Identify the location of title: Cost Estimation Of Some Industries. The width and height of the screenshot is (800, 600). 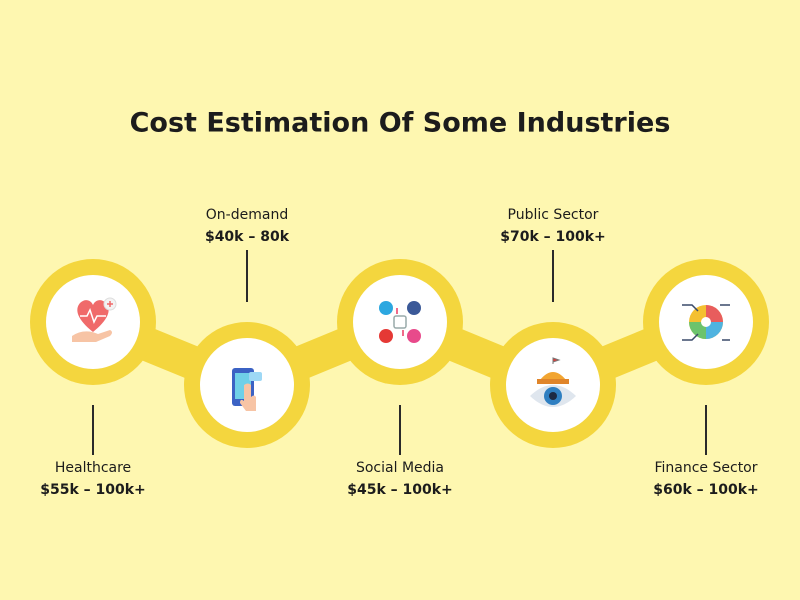
(400, 123).